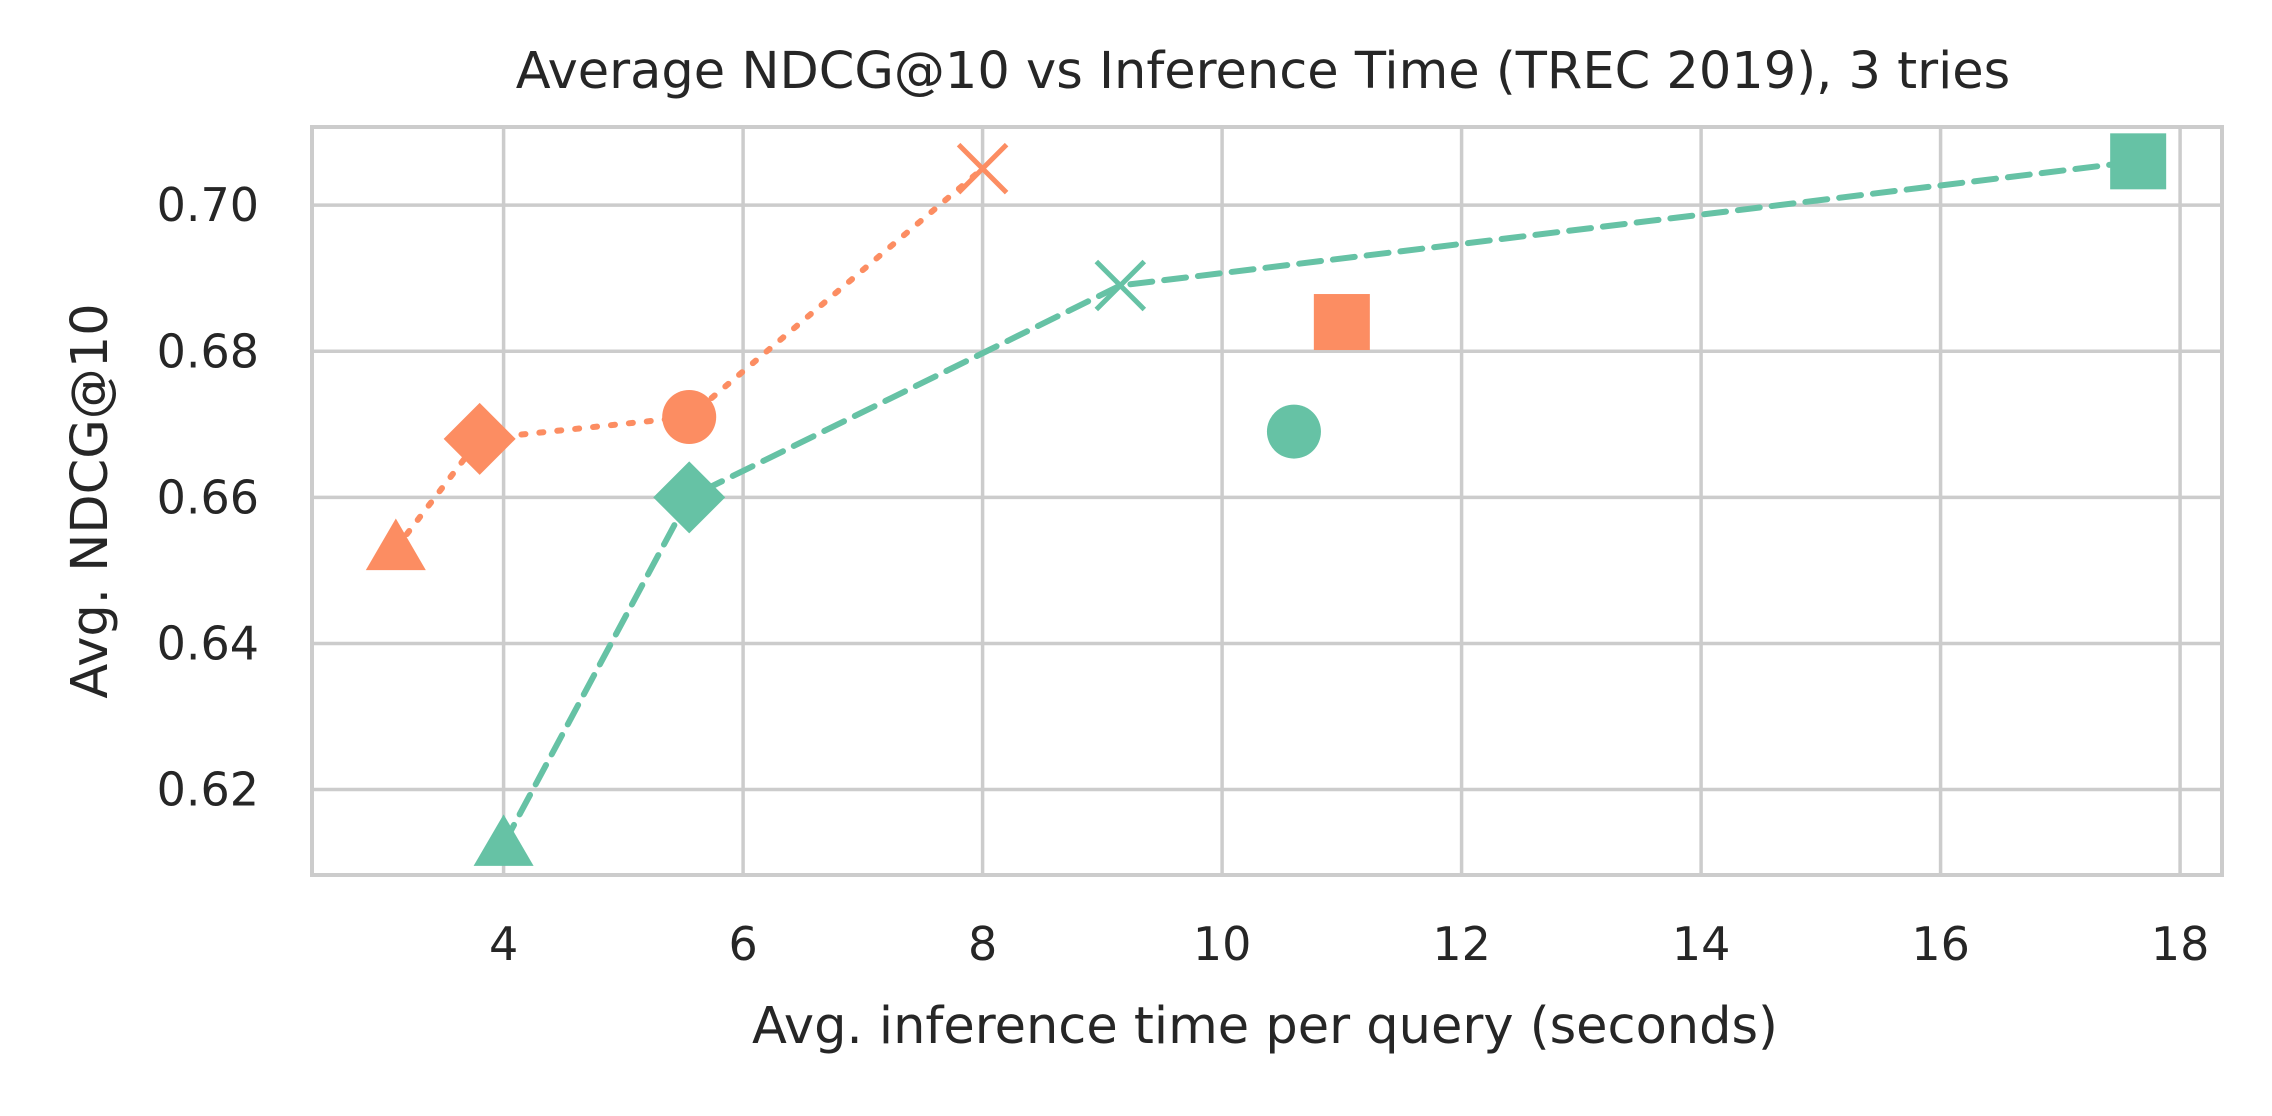  I want to click on y-tick-label: 0.64, so click(208, 643).